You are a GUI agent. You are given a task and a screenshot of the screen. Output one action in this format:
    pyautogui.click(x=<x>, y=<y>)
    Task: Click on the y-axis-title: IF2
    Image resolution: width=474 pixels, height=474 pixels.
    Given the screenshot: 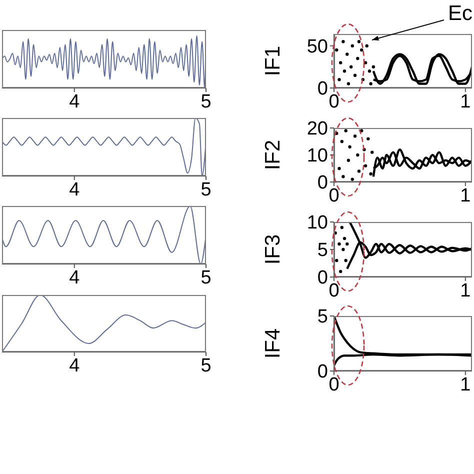 What is the action you would take?
    pyautogui.click(x=272, y=155)
    